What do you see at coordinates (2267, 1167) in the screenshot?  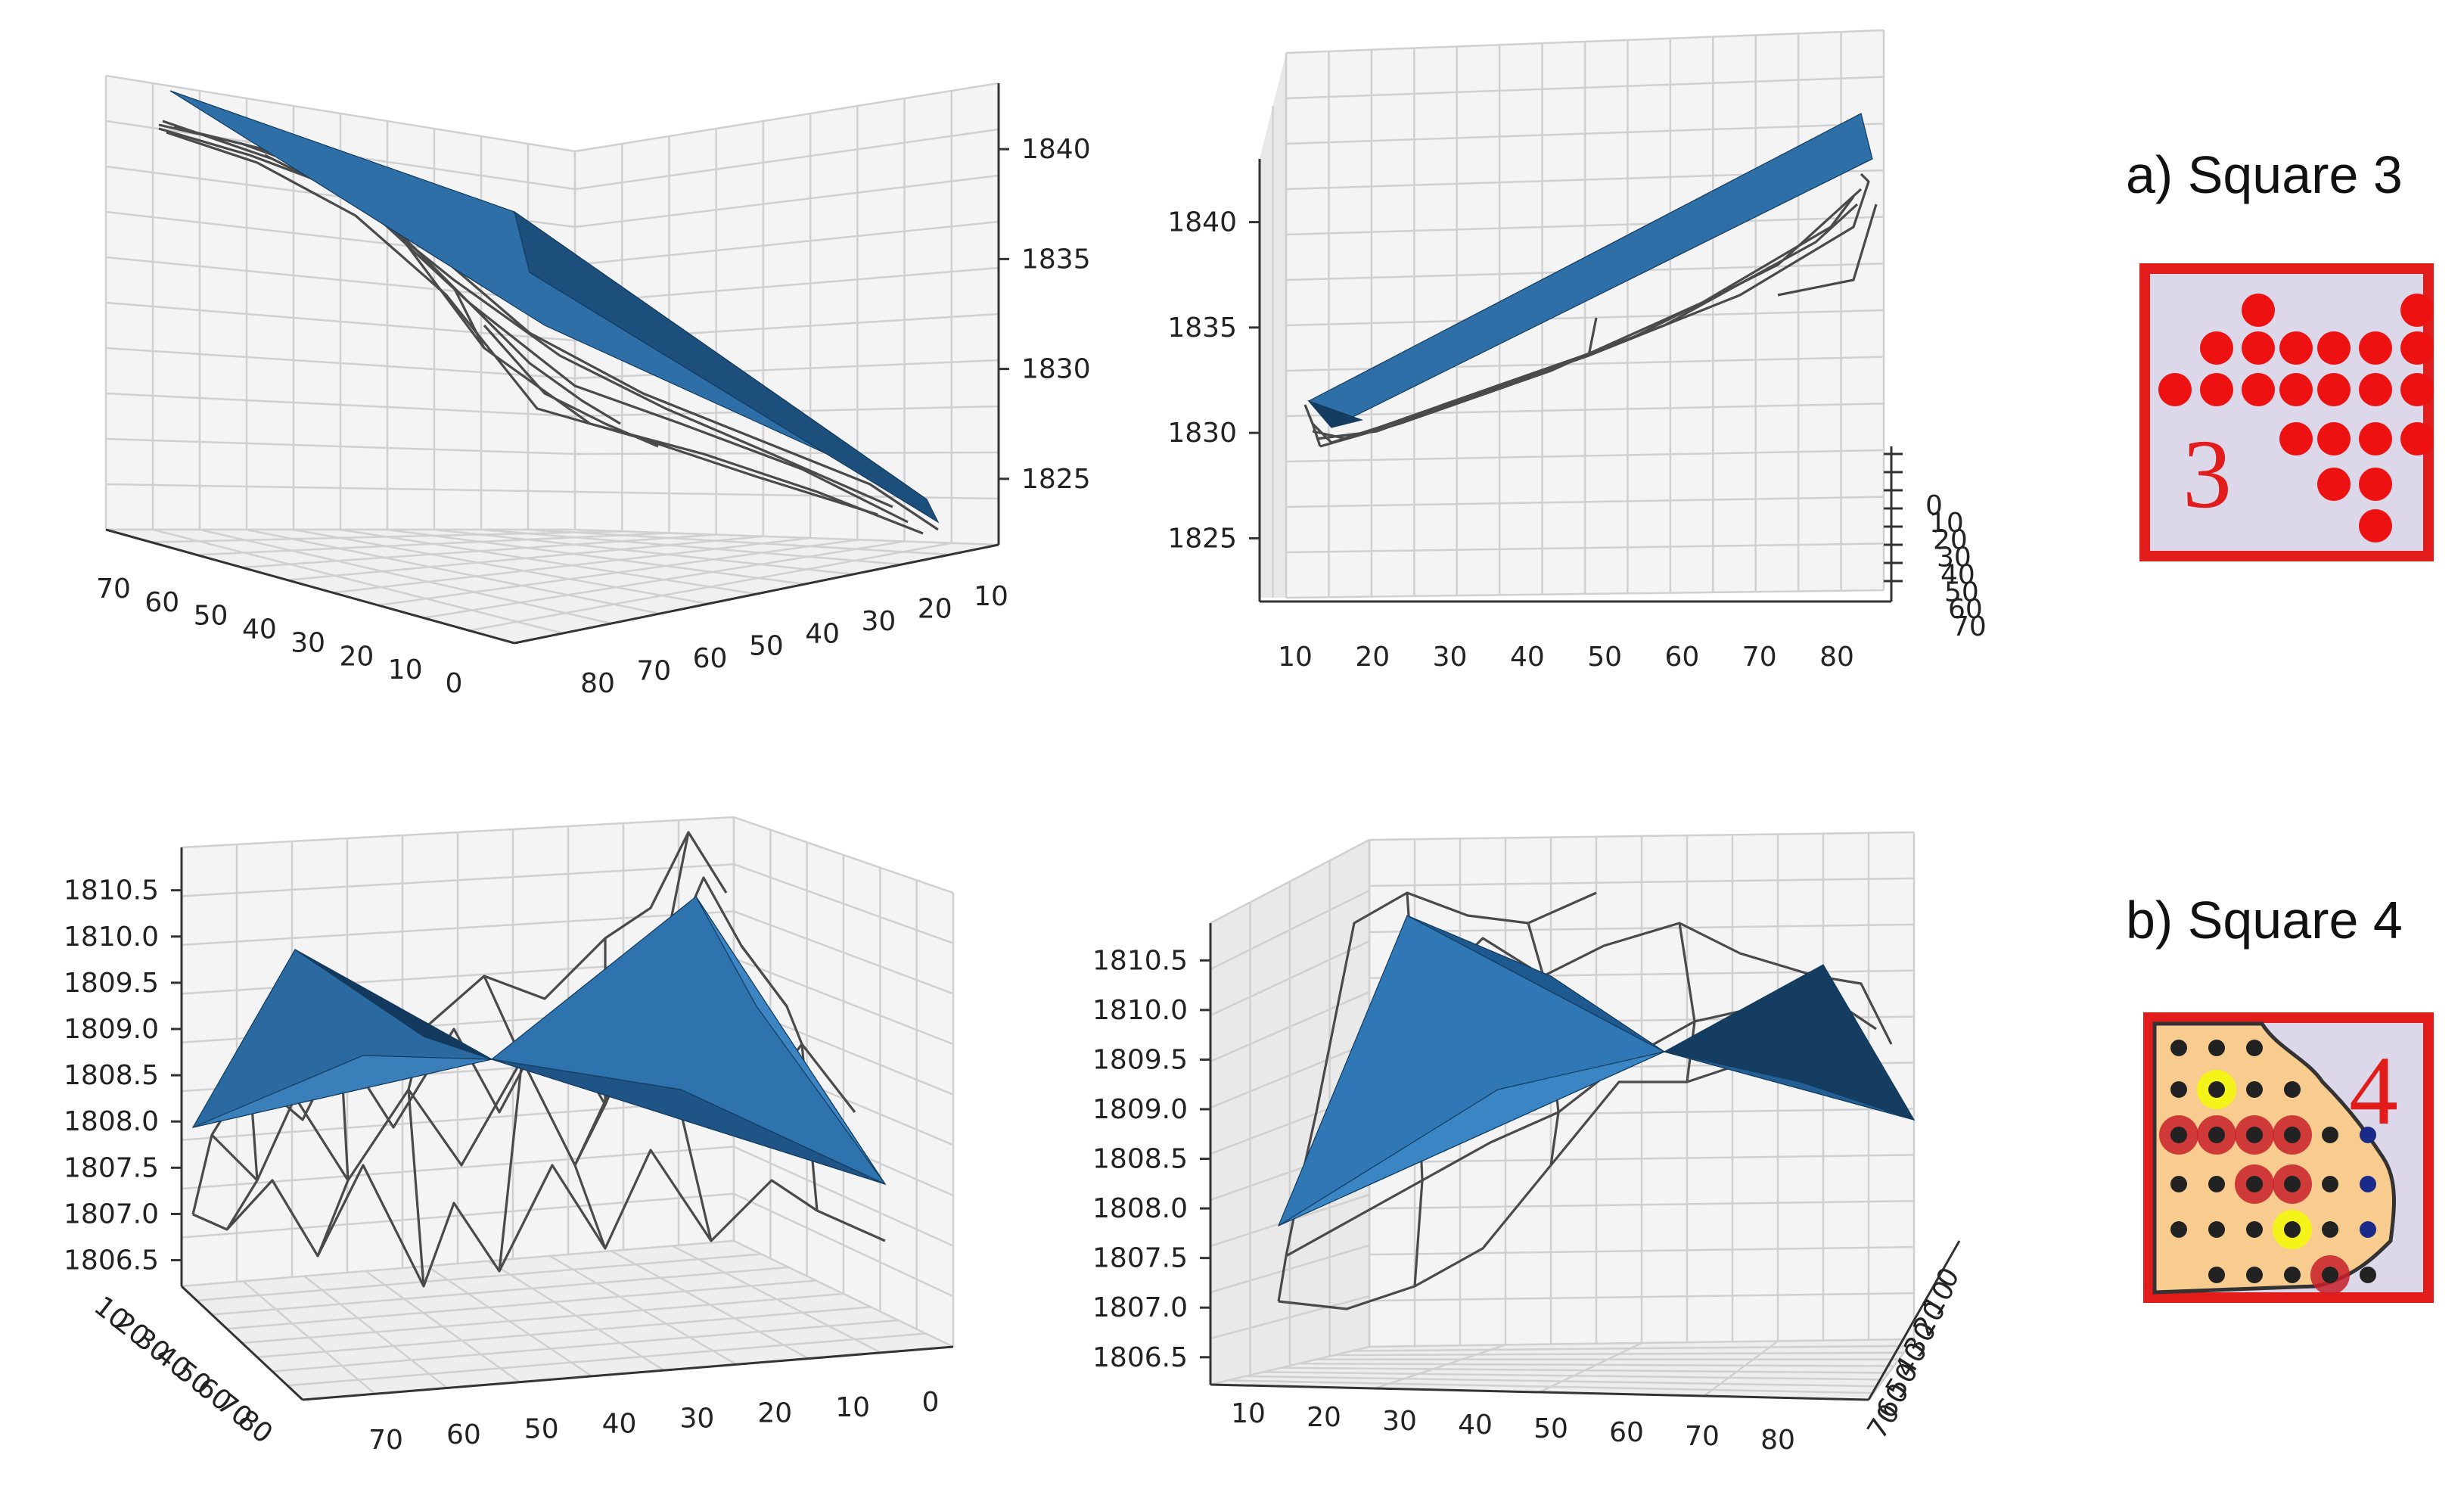 I see `inset-square4-dots` at bounding box center [2267, 1167].